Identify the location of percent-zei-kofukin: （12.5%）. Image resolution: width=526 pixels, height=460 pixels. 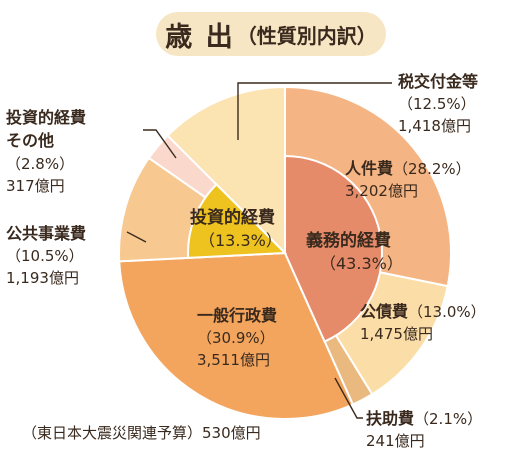
(437, 104).